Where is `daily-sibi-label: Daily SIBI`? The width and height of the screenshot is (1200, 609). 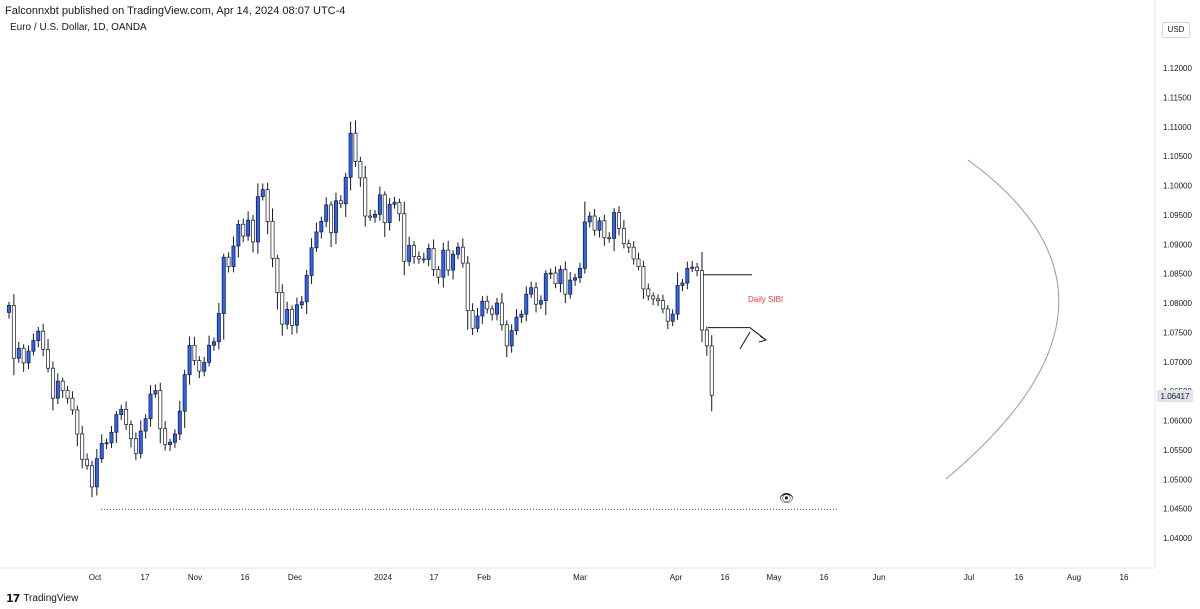 daily-sibi-label: Daily SIBI is located at coordinates (765, 299).